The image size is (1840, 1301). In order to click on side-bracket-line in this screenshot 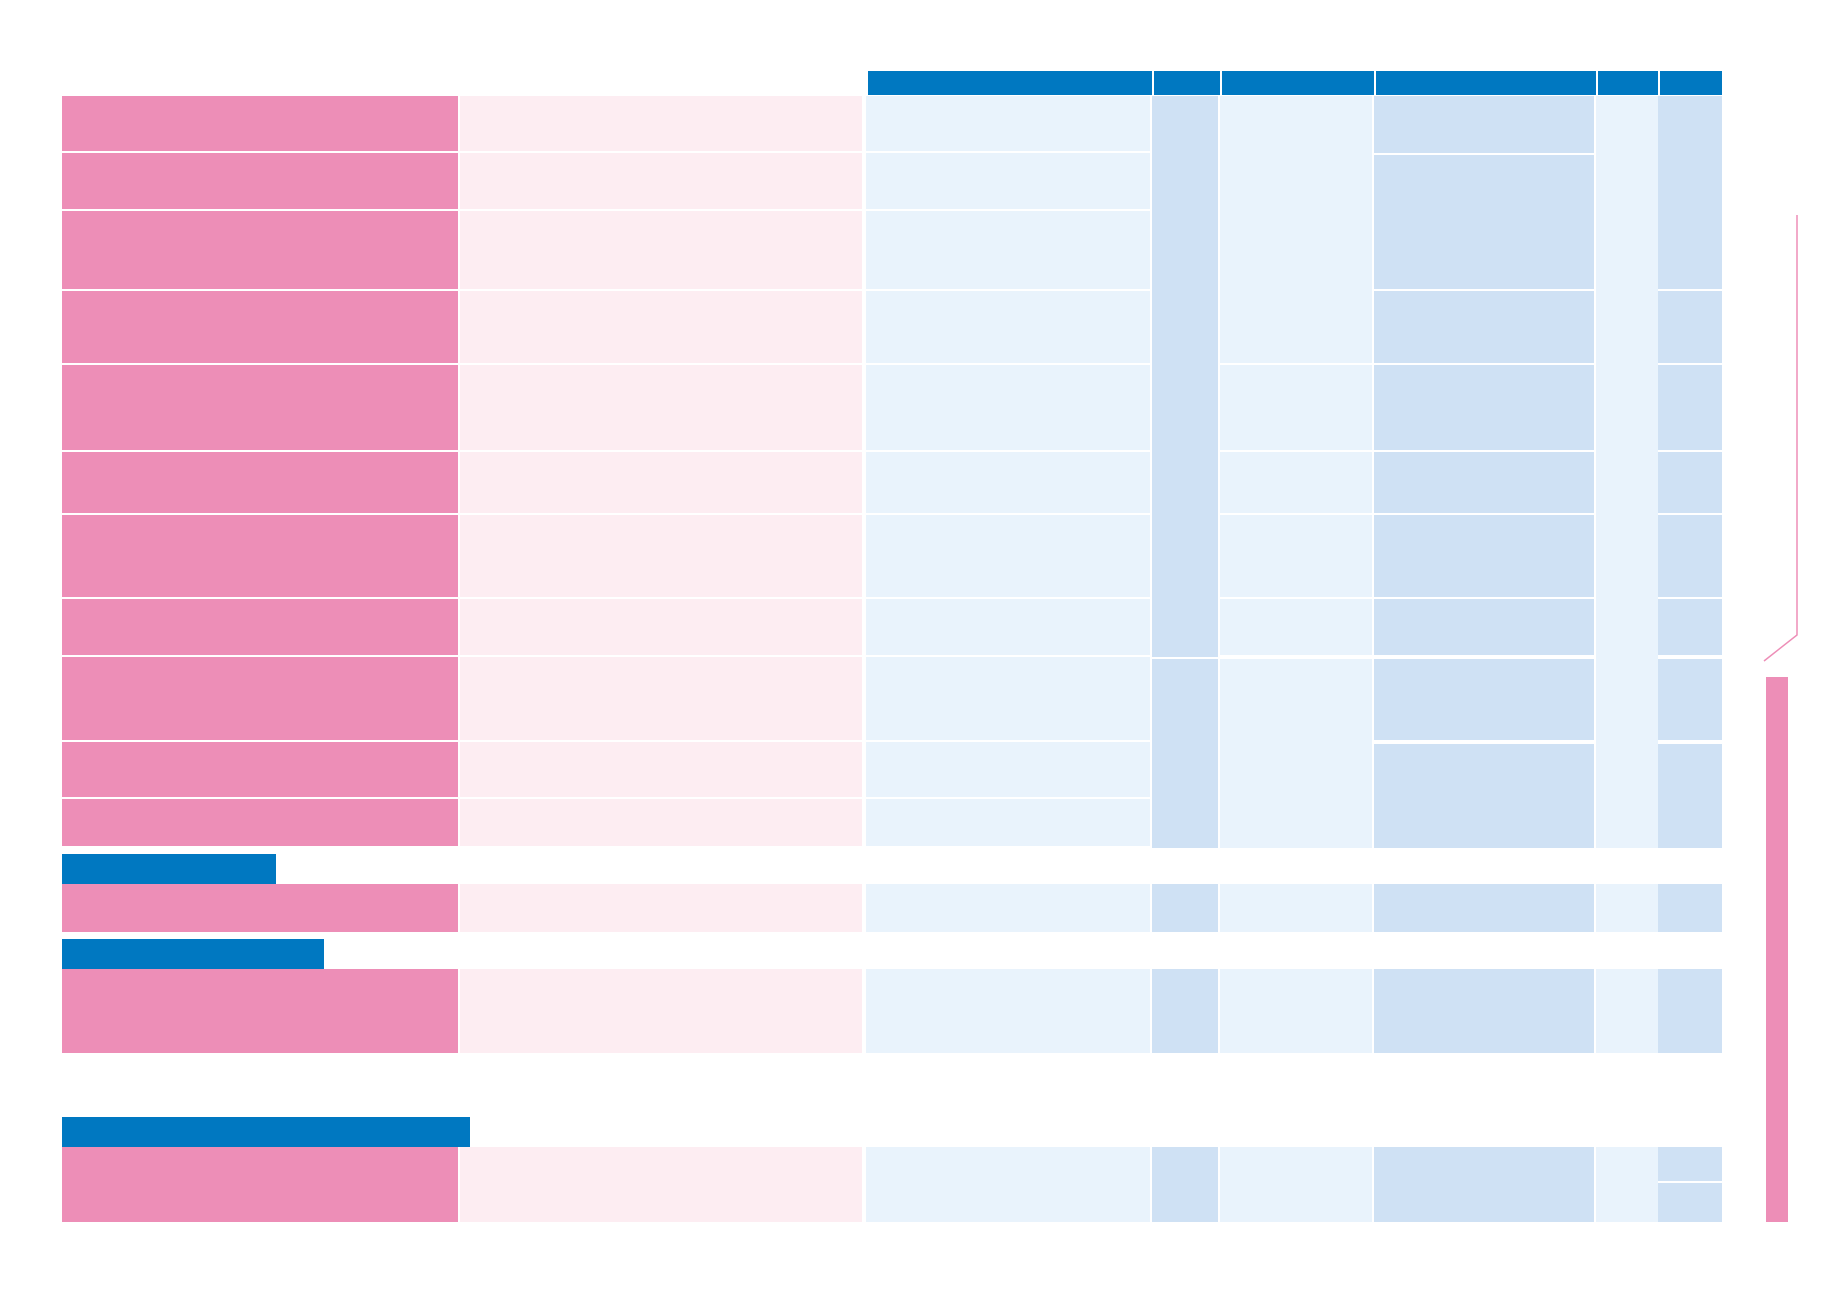, I will do `click(1780, 438)`.